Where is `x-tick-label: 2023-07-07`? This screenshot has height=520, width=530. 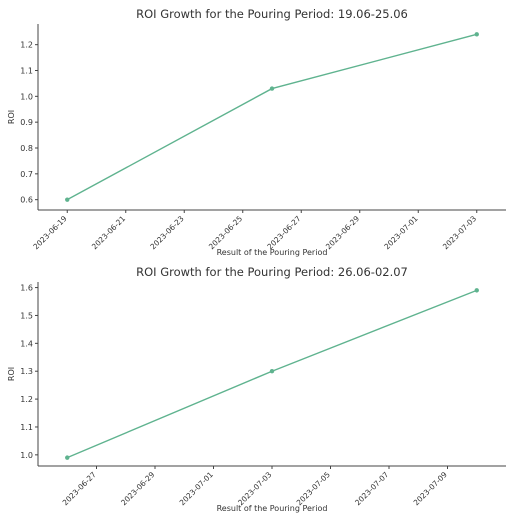 x-tick-label: 2023-07-07 is located at coordinates (371, 488).